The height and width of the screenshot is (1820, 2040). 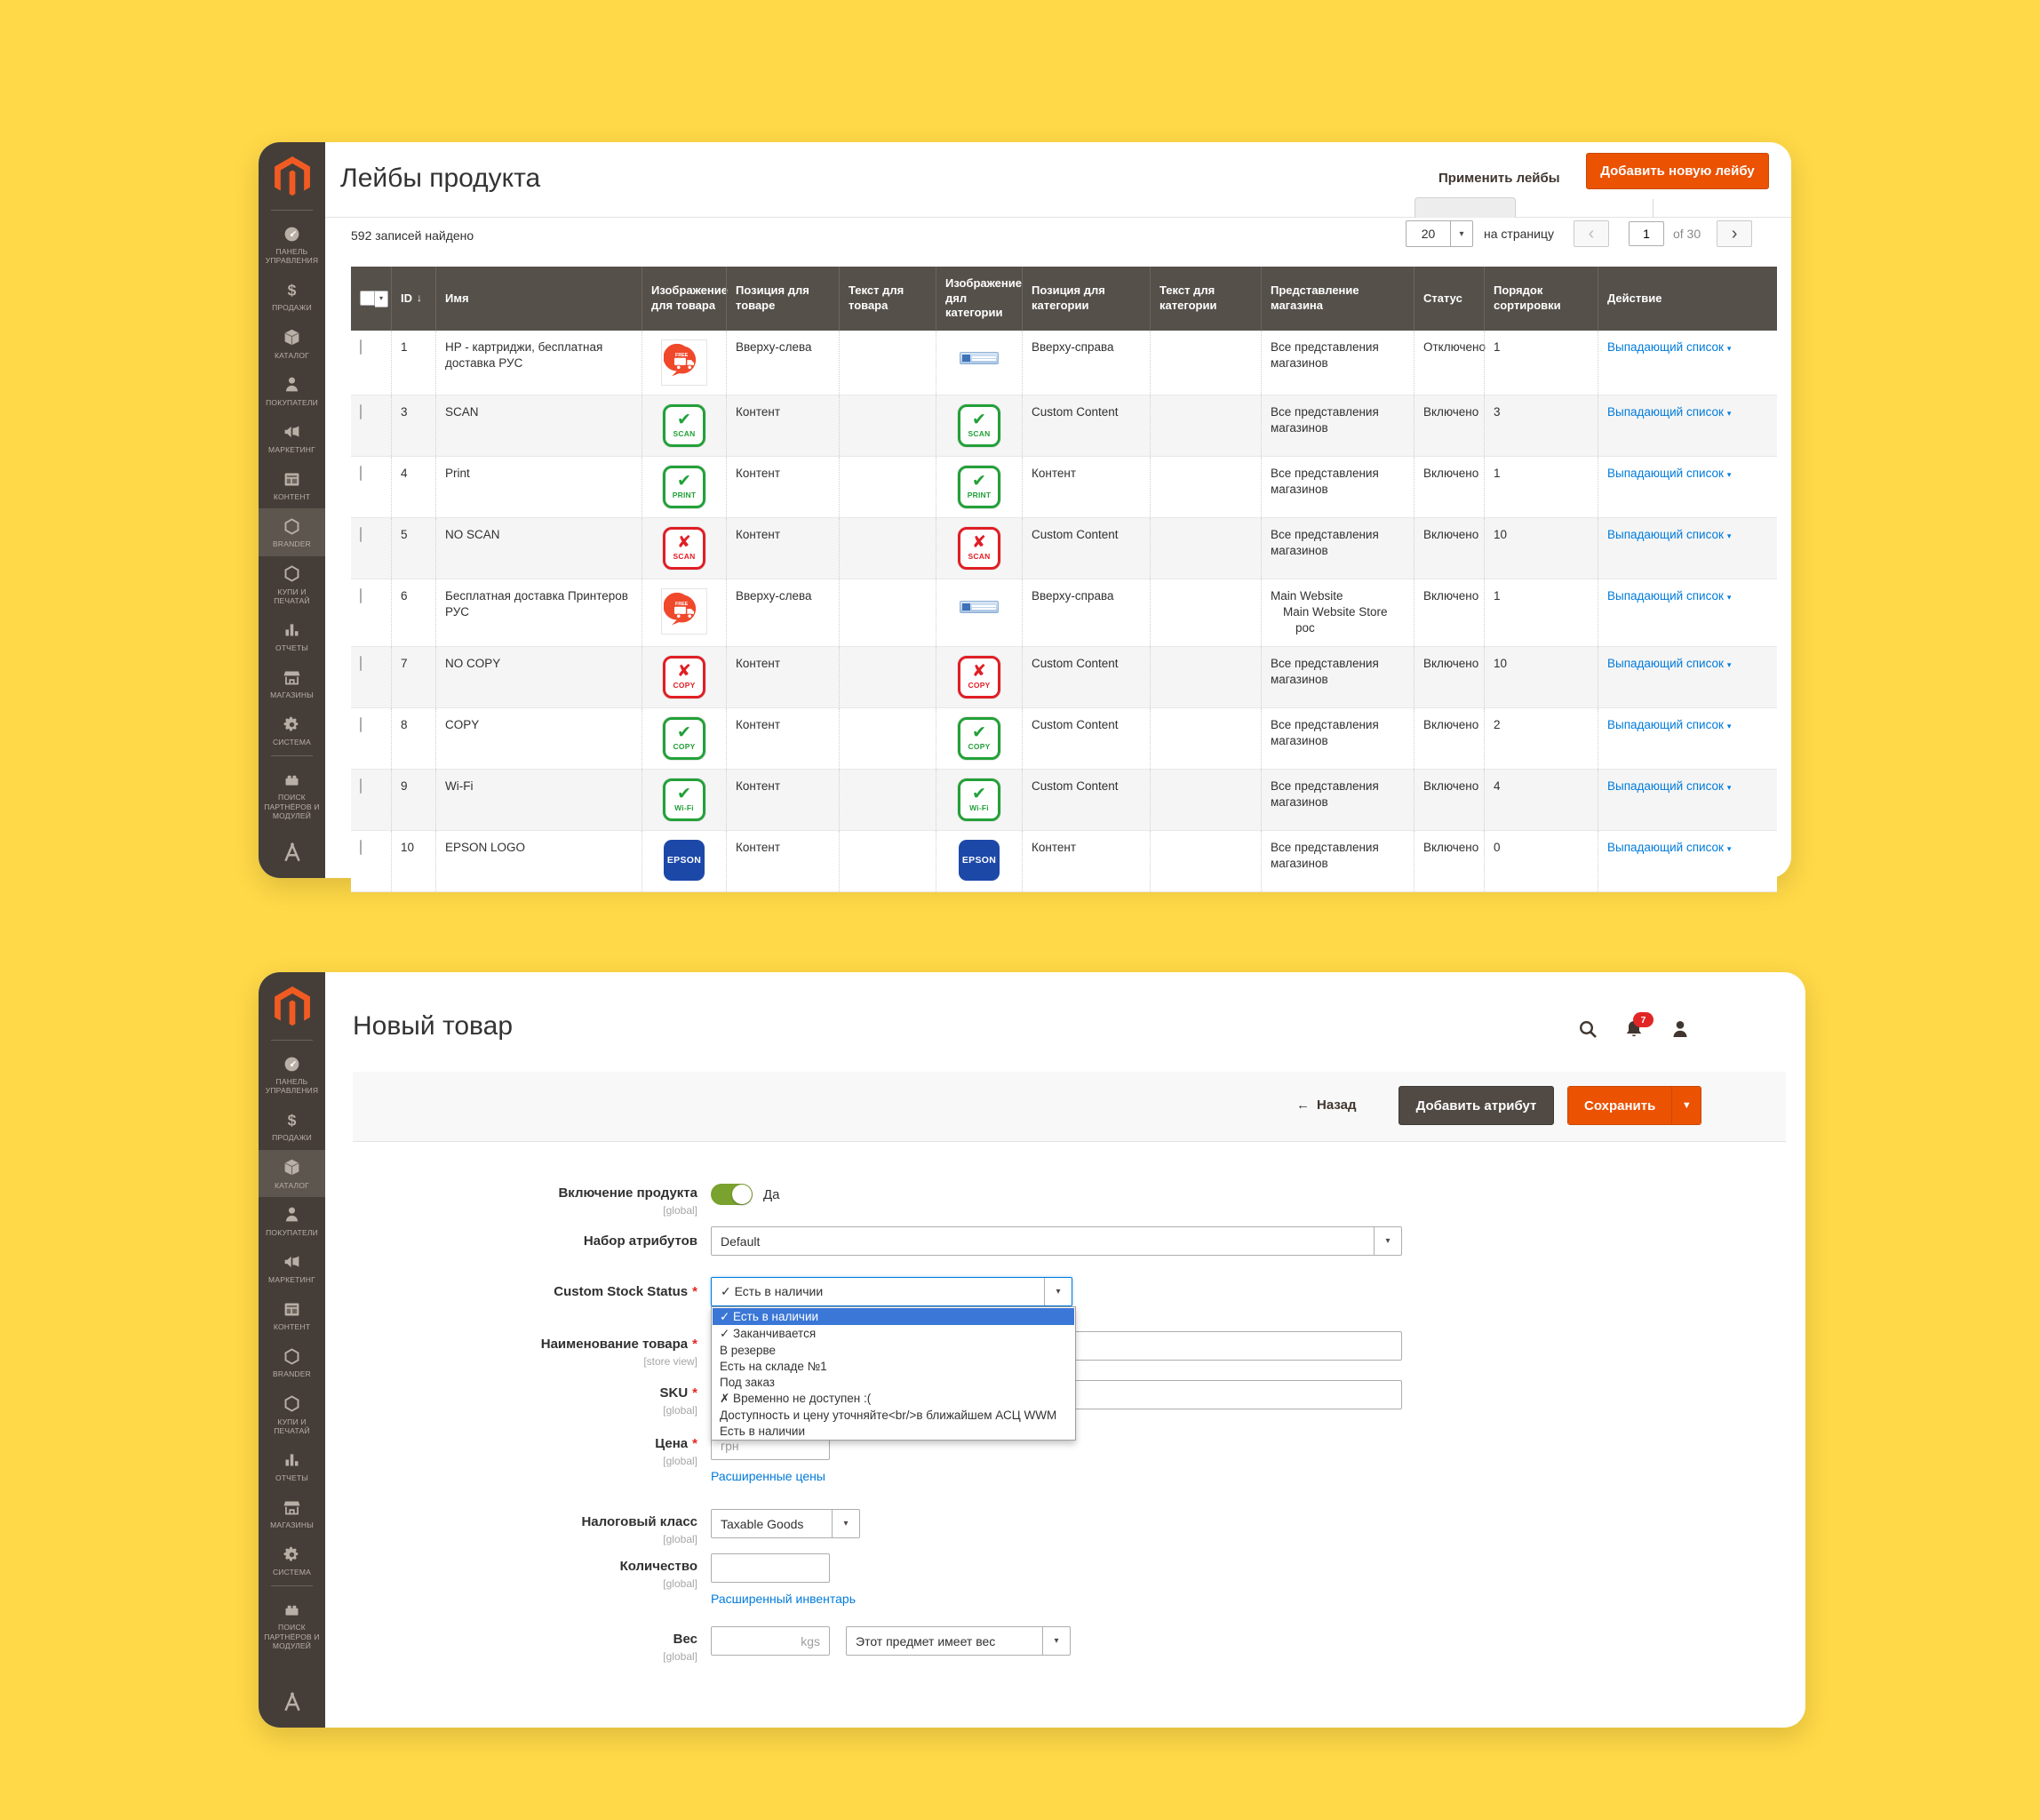 I want to click on product-enabled-toggle, so click(x=732, y=1194).